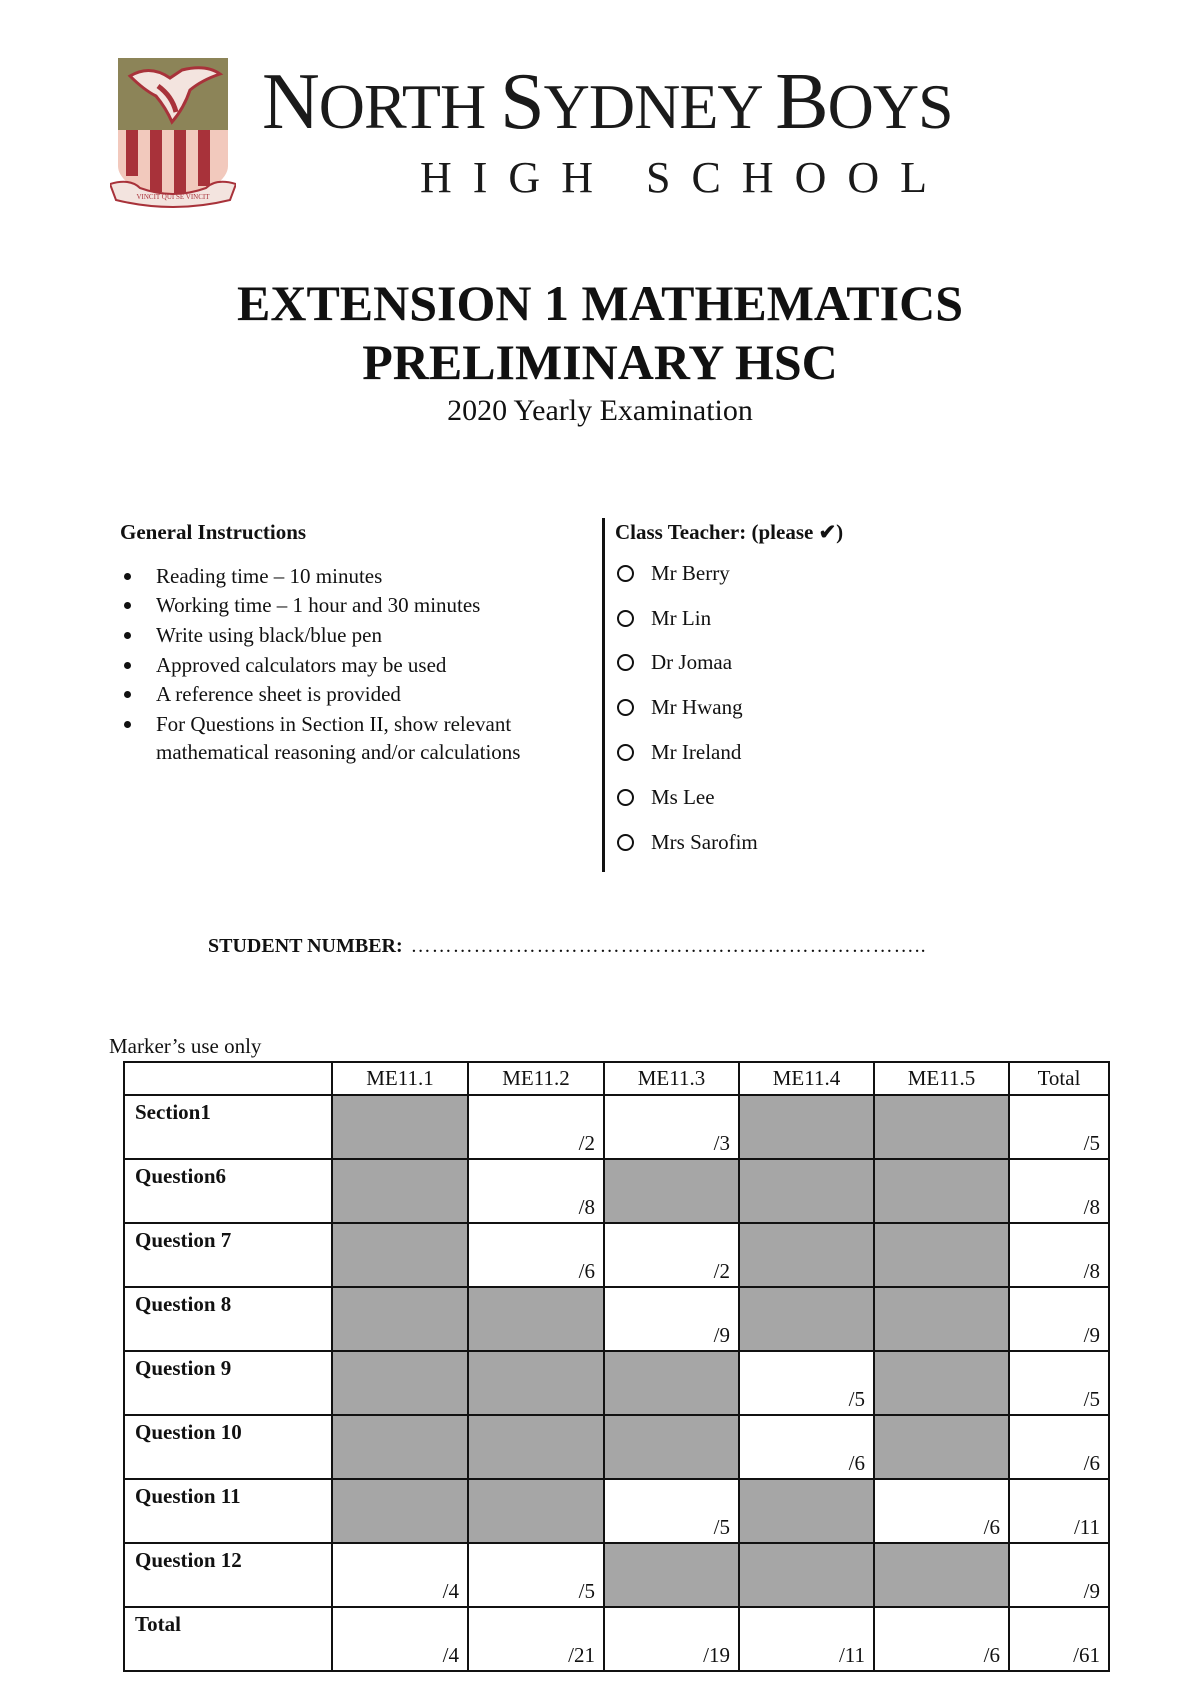 This screenshot has width=1200, height=1696. I want to click on row-label: Section1, so click(228, 1127).